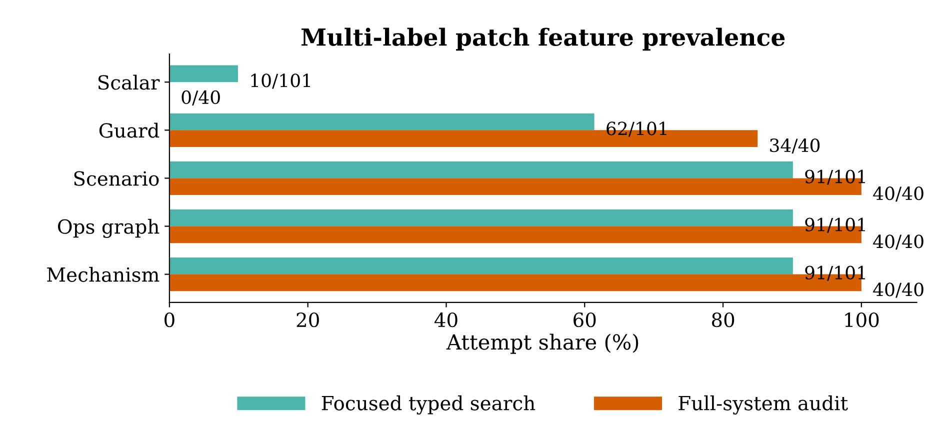 The height and width of the screenshot is (432, 952). Describe the element at coordinates (103, 274) in the screenshot. I see `y-tick-label: Mechanism` at that location.